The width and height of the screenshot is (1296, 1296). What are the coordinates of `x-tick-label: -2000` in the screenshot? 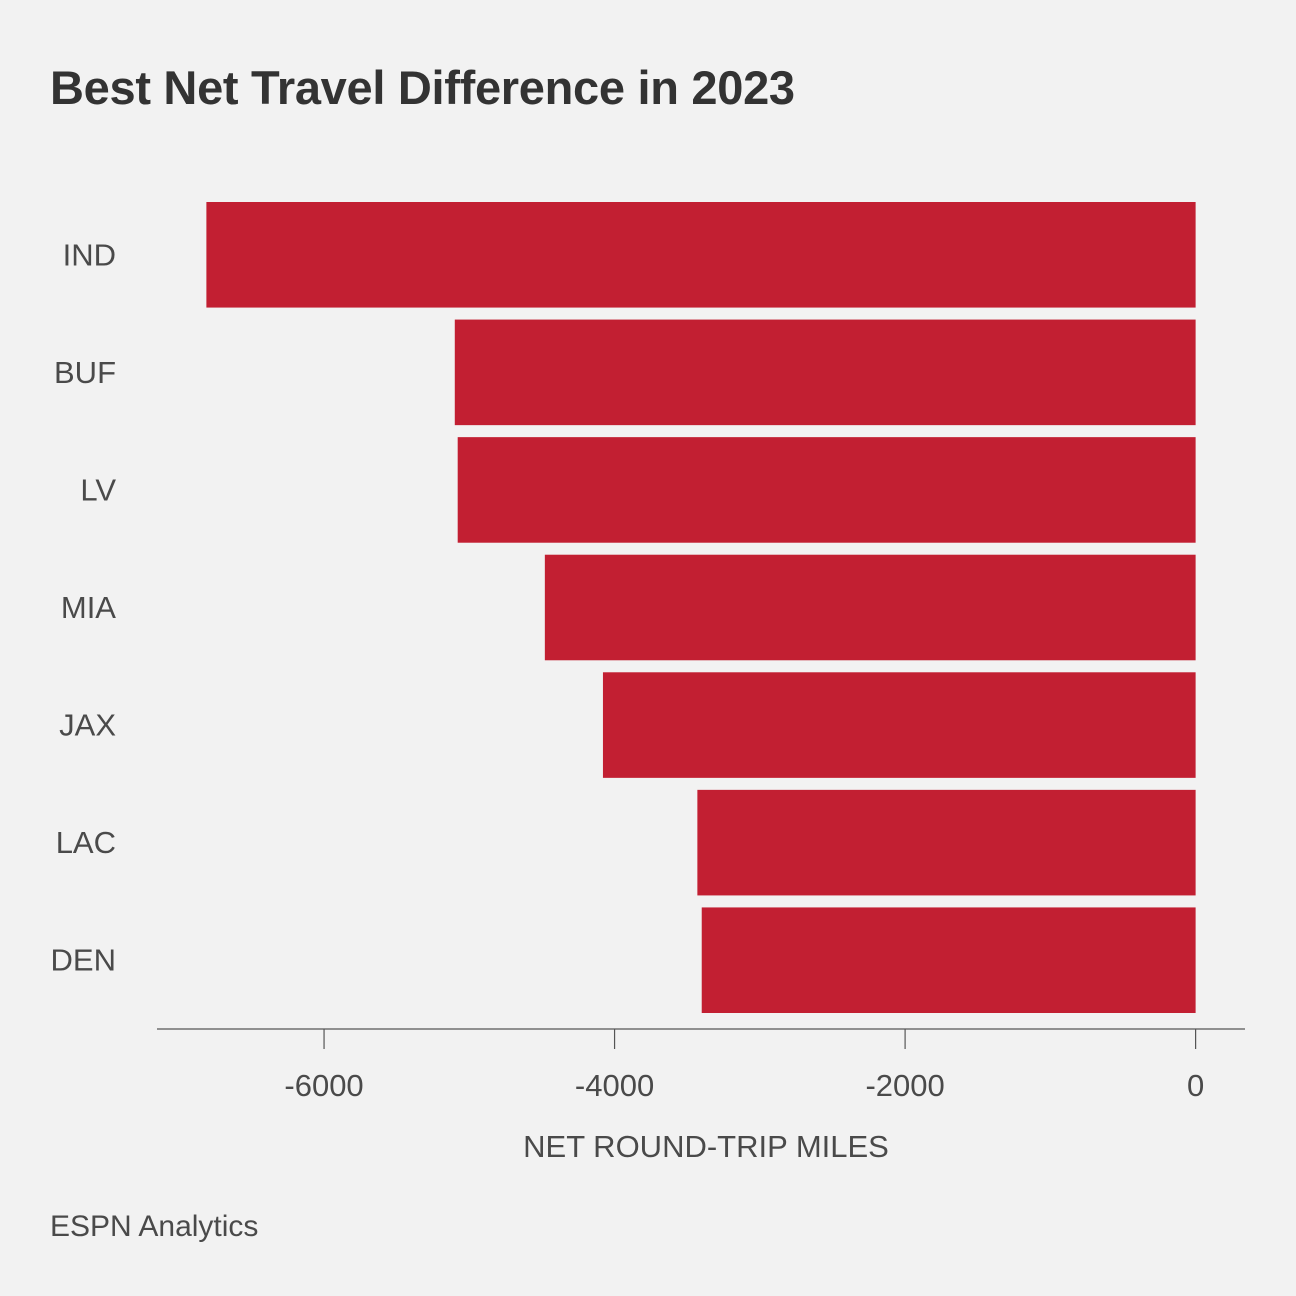 It's located at (904, 1085).